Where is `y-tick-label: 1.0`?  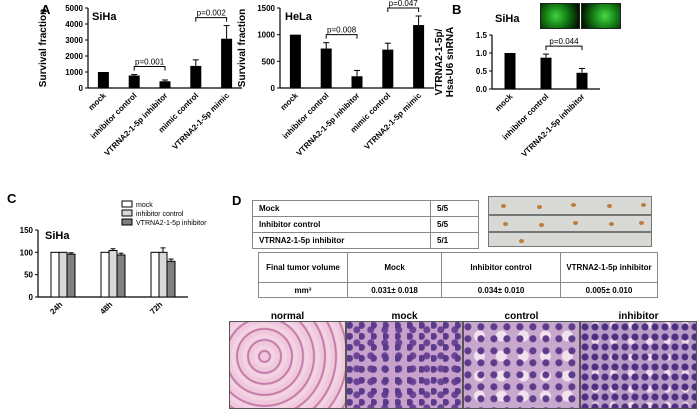 y-tick-label: 1.0 is located at coordinates (482, 53).